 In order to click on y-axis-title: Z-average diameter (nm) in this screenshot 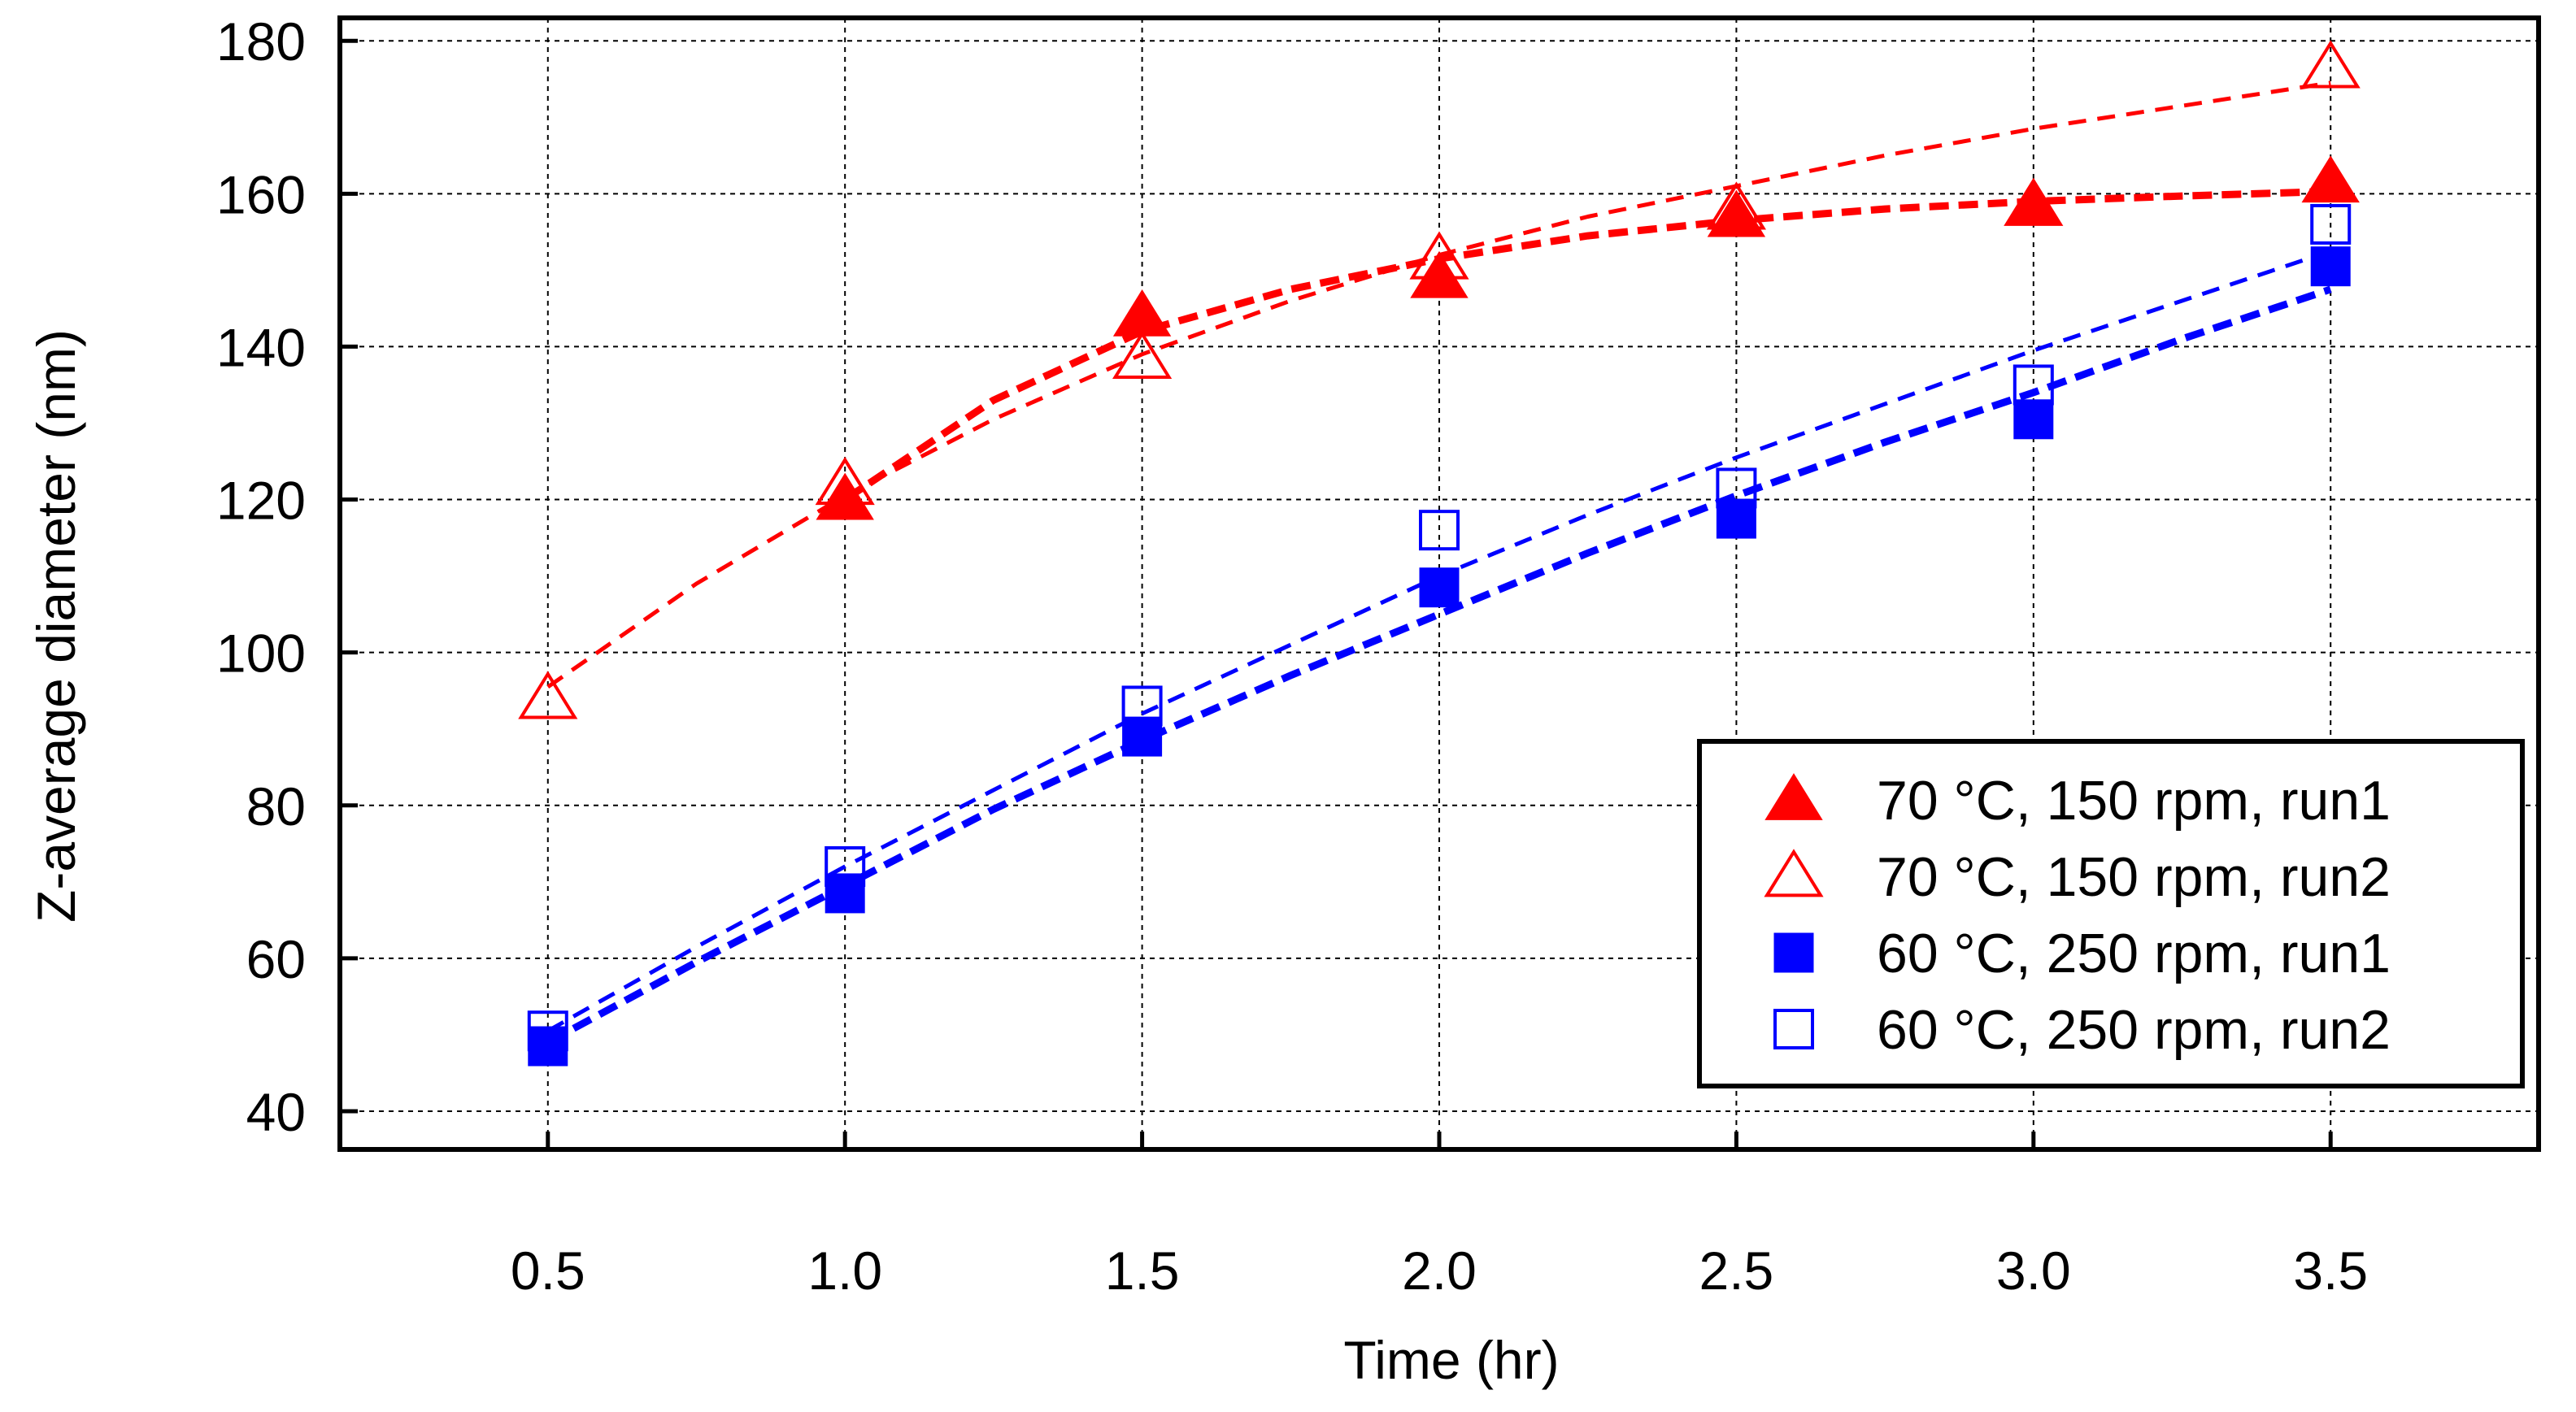, I will do `click(56, 626)`.